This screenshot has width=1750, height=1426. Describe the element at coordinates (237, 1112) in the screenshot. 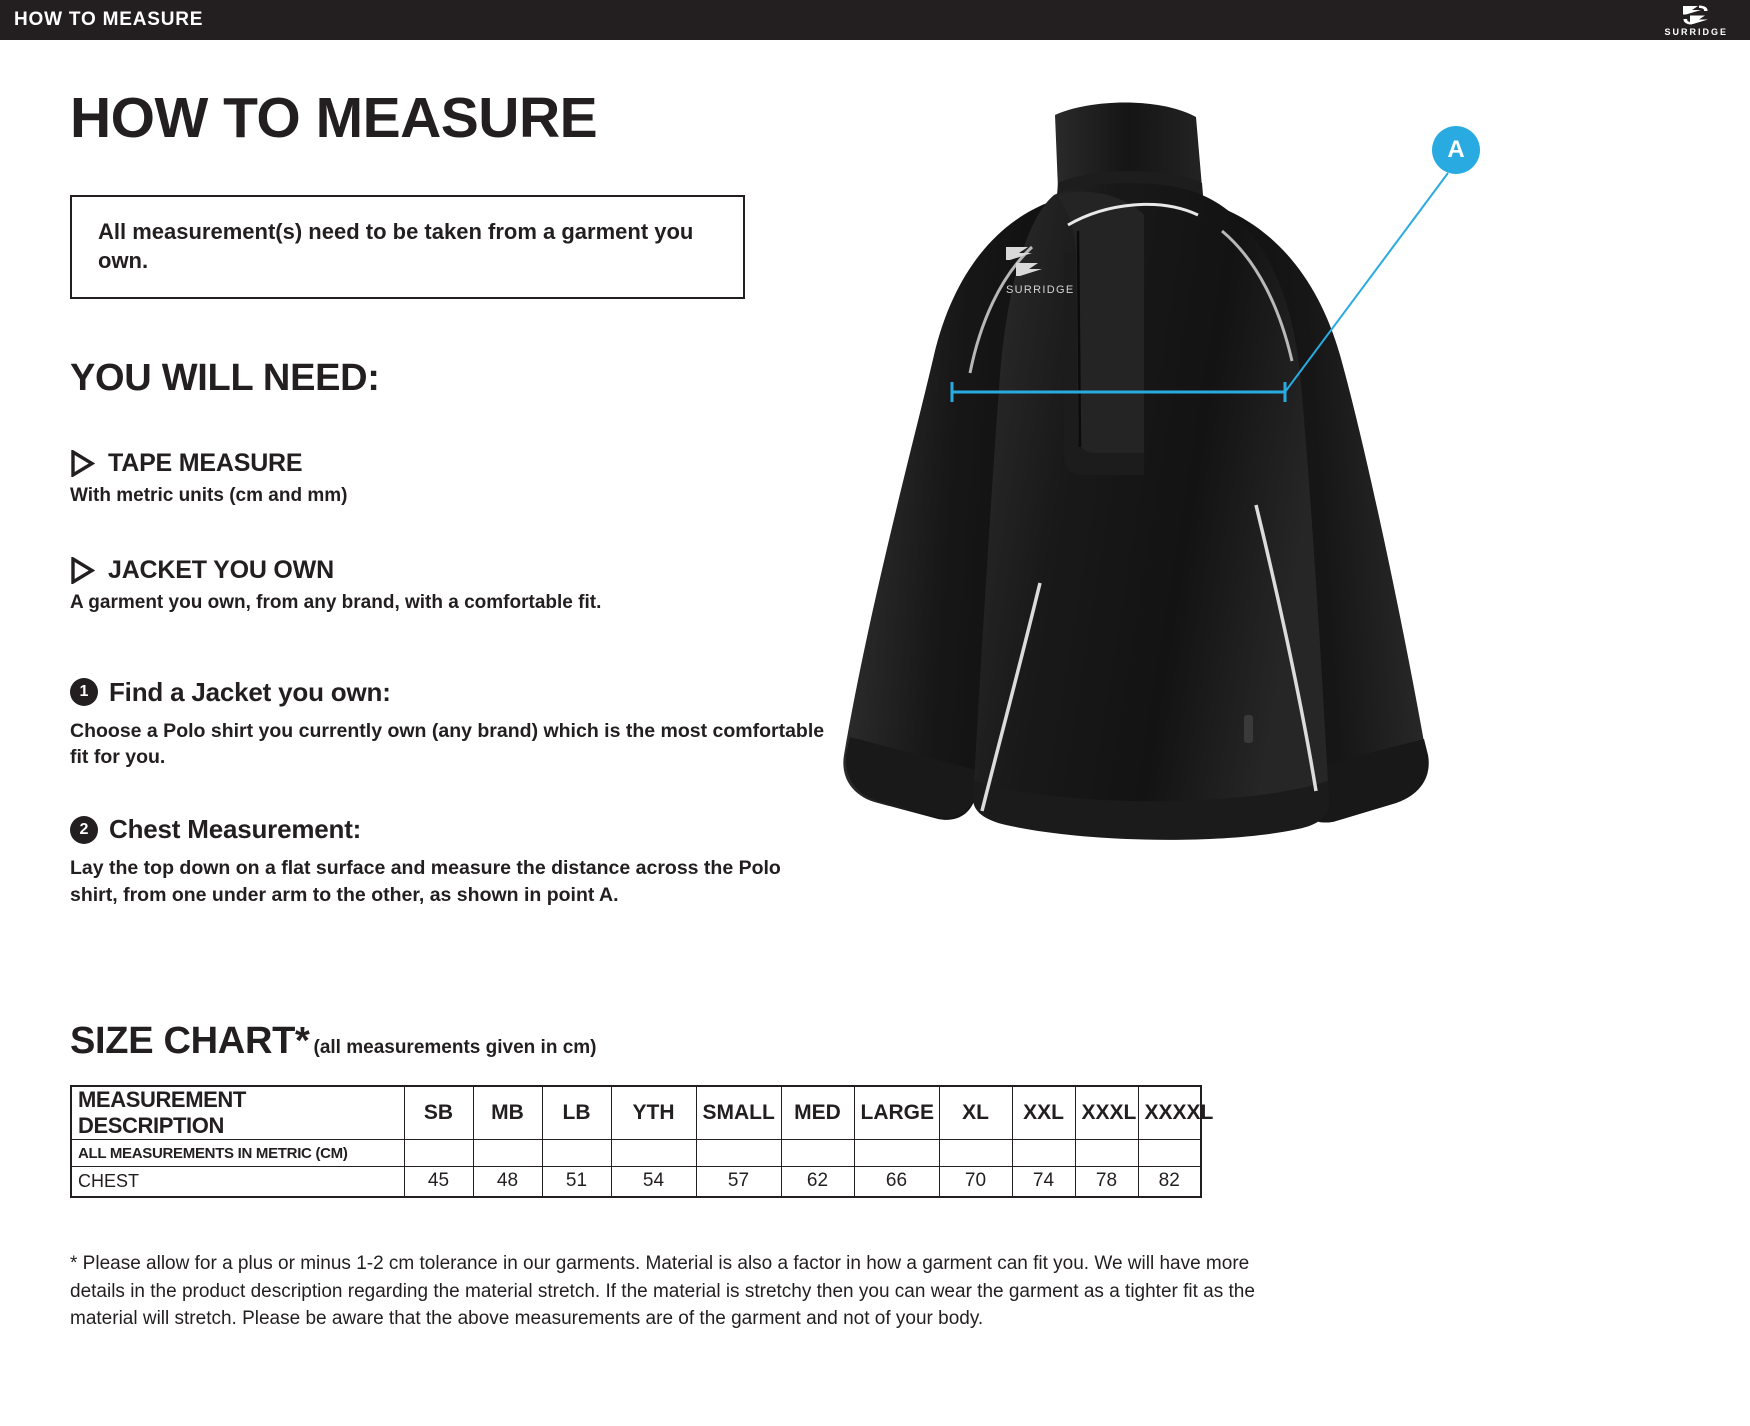

I see `header-cell-description: MEASUREMENT DESCRIPTION` at that location.